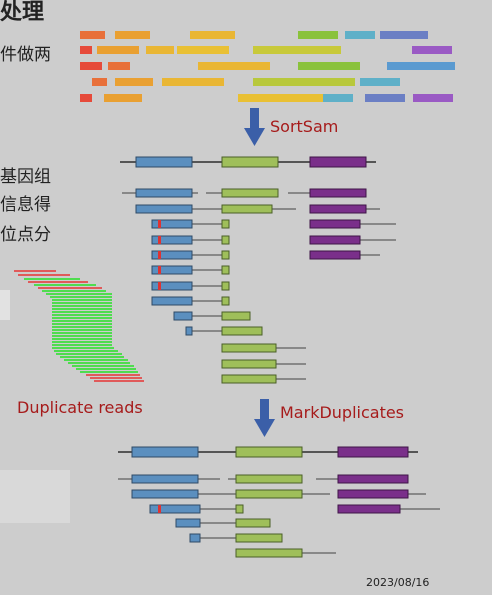  What do you see at coordinates (279, 516) in the screenshot?
I see `deduplicated-reads` at bounding box center [279, 516].